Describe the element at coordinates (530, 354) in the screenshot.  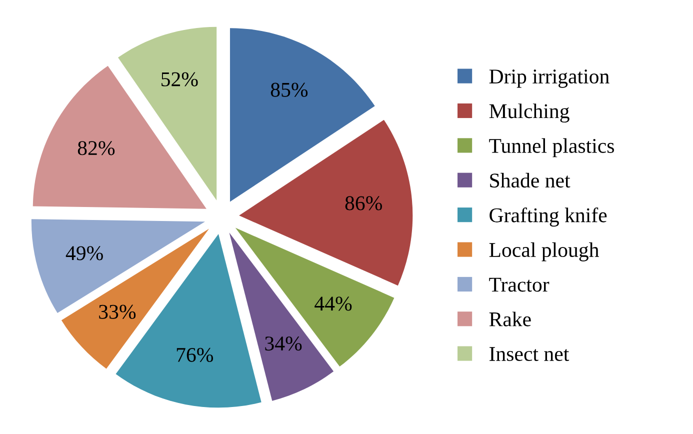
I see `legend-label: Insect net` at that location.